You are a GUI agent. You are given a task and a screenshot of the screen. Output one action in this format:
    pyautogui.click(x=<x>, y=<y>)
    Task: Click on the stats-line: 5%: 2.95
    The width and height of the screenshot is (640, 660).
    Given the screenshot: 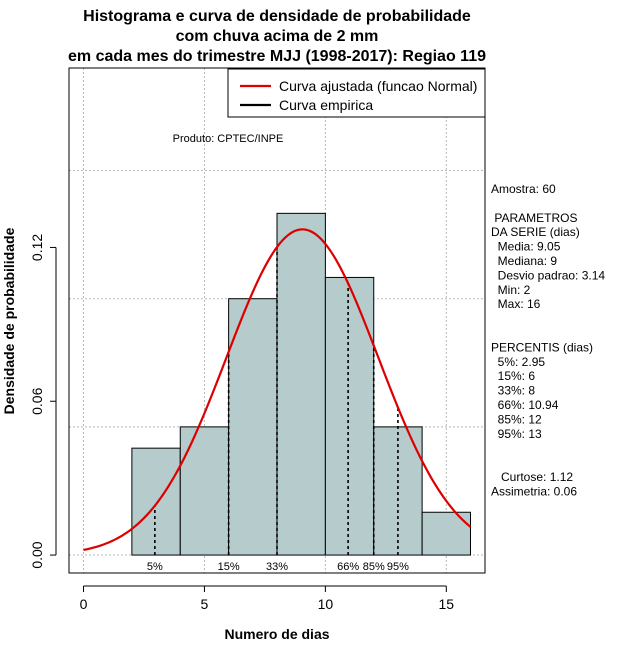 What is the action you would take?
    pyautogui.click(x=518, y=362)
    